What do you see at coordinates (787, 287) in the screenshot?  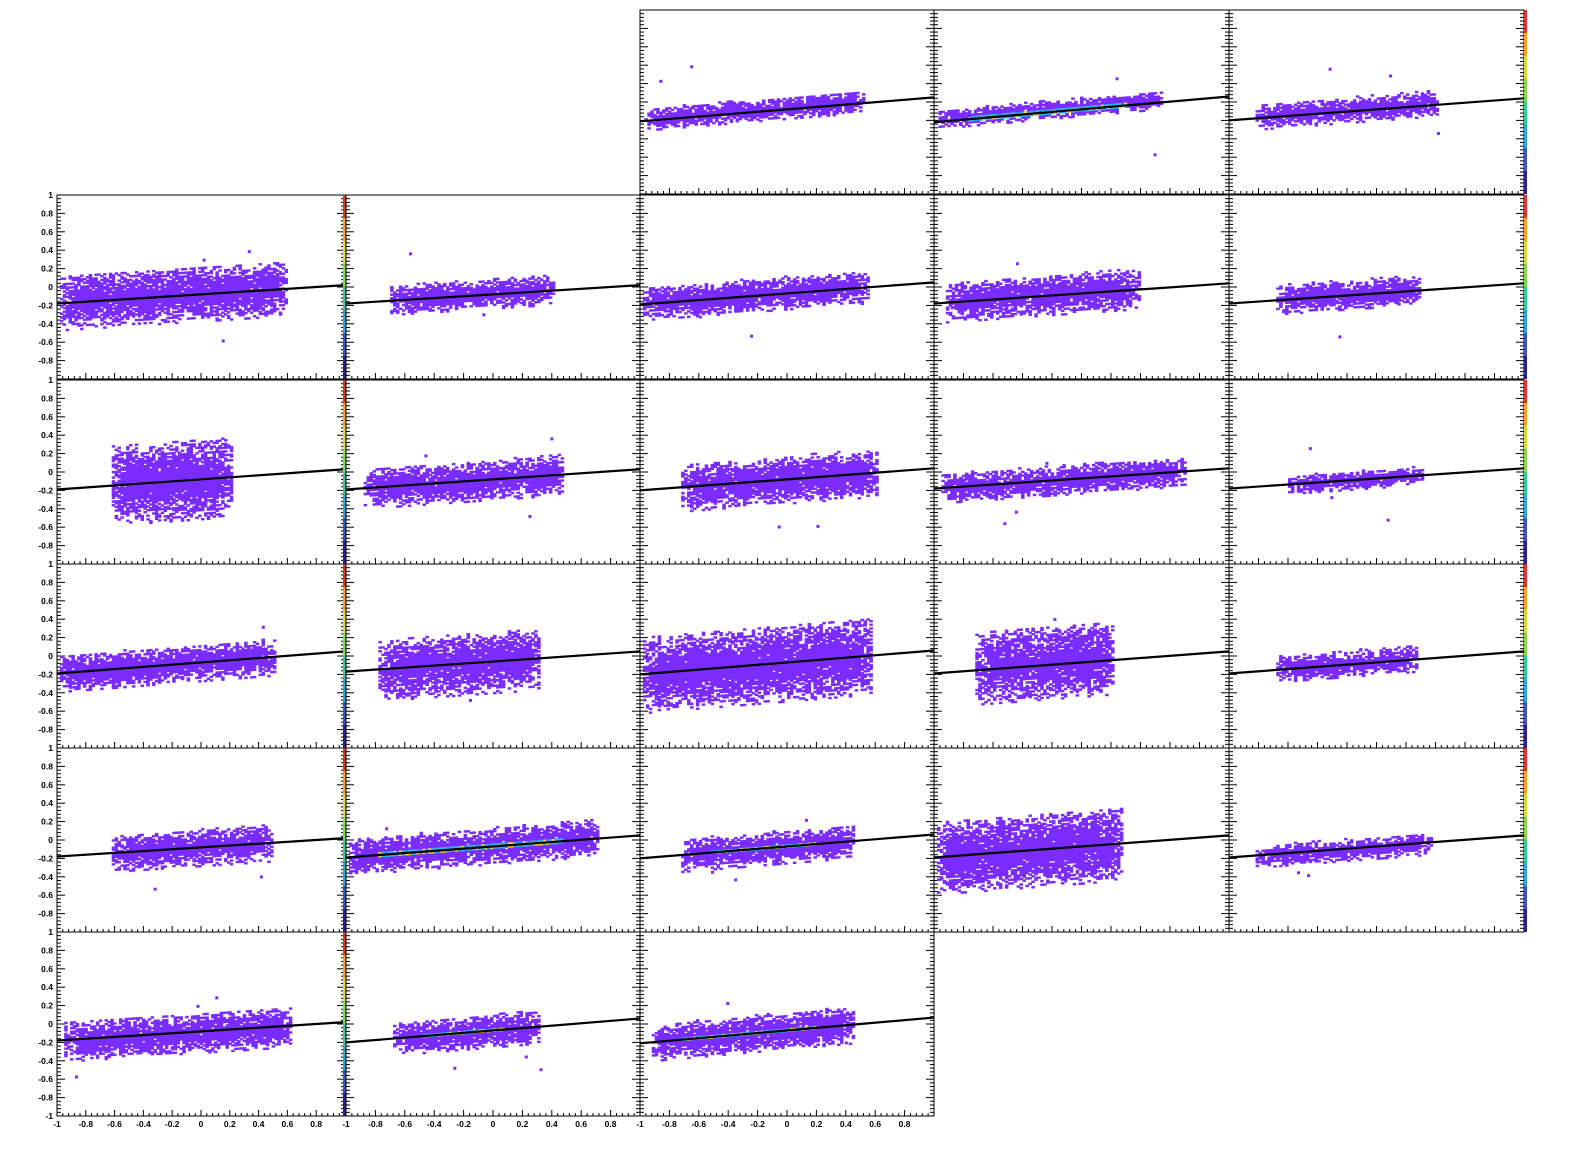 I see `panel-r1-c2` at bounding box center [787, 287].